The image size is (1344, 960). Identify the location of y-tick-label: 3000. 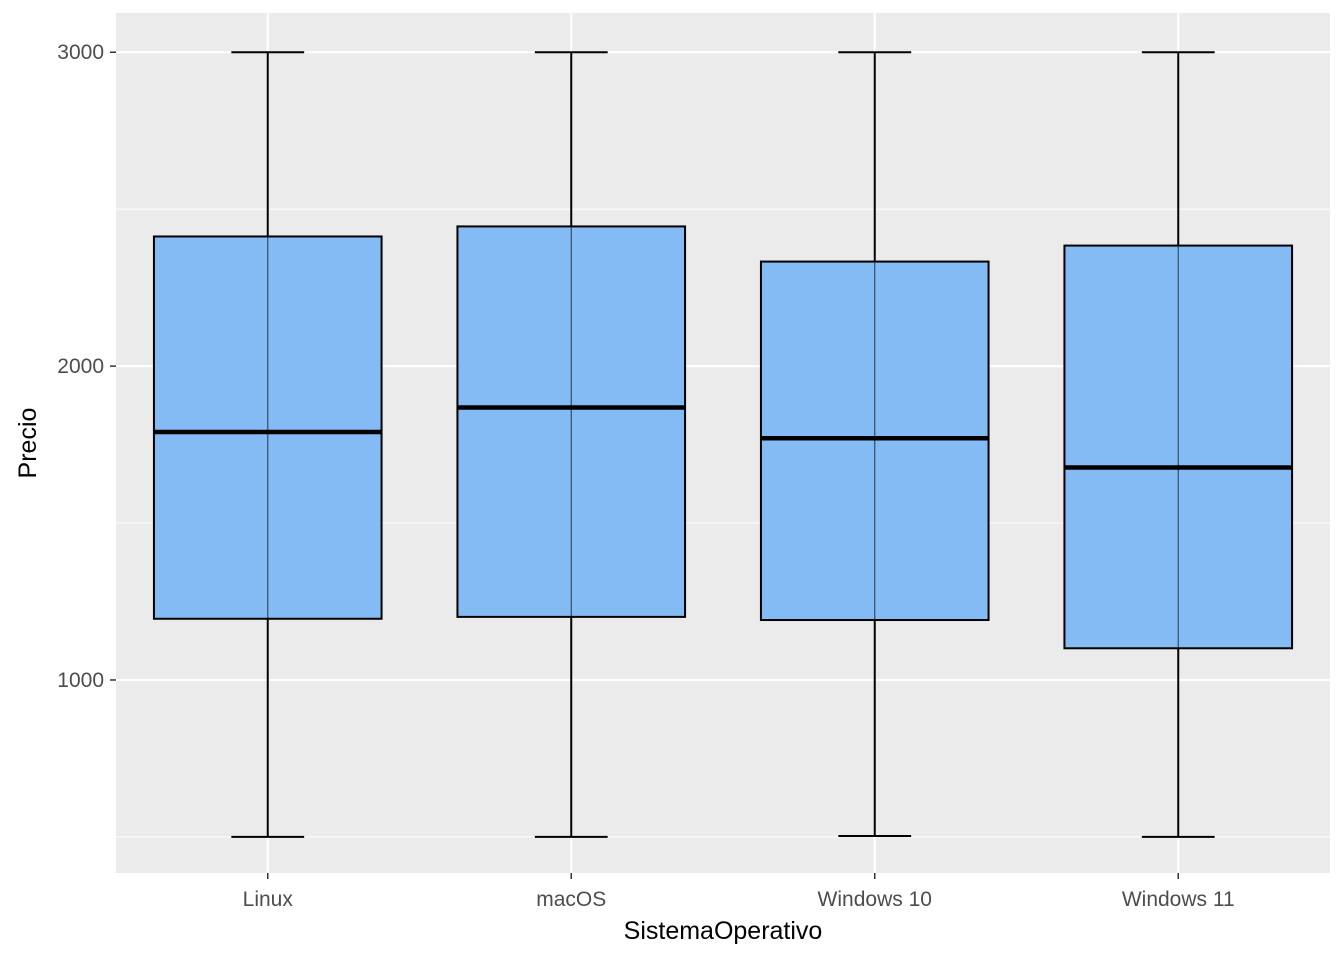
(80, 52).